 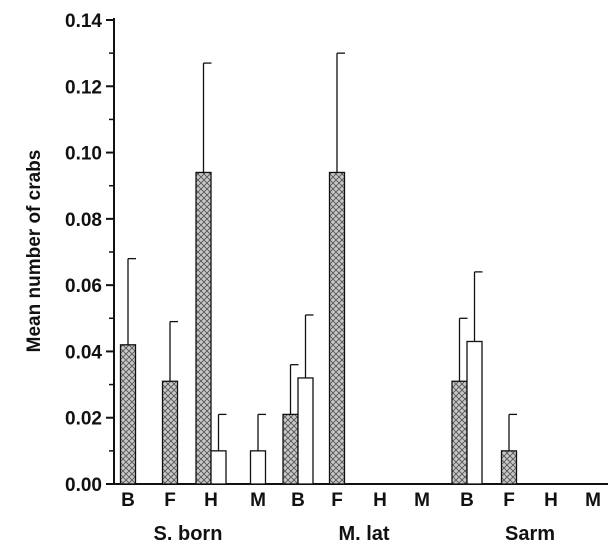 What do you see at coordinates (83, 87) in the screenshot?
I see `y-tick-label: 0.12` at bounding box center [83, 87].